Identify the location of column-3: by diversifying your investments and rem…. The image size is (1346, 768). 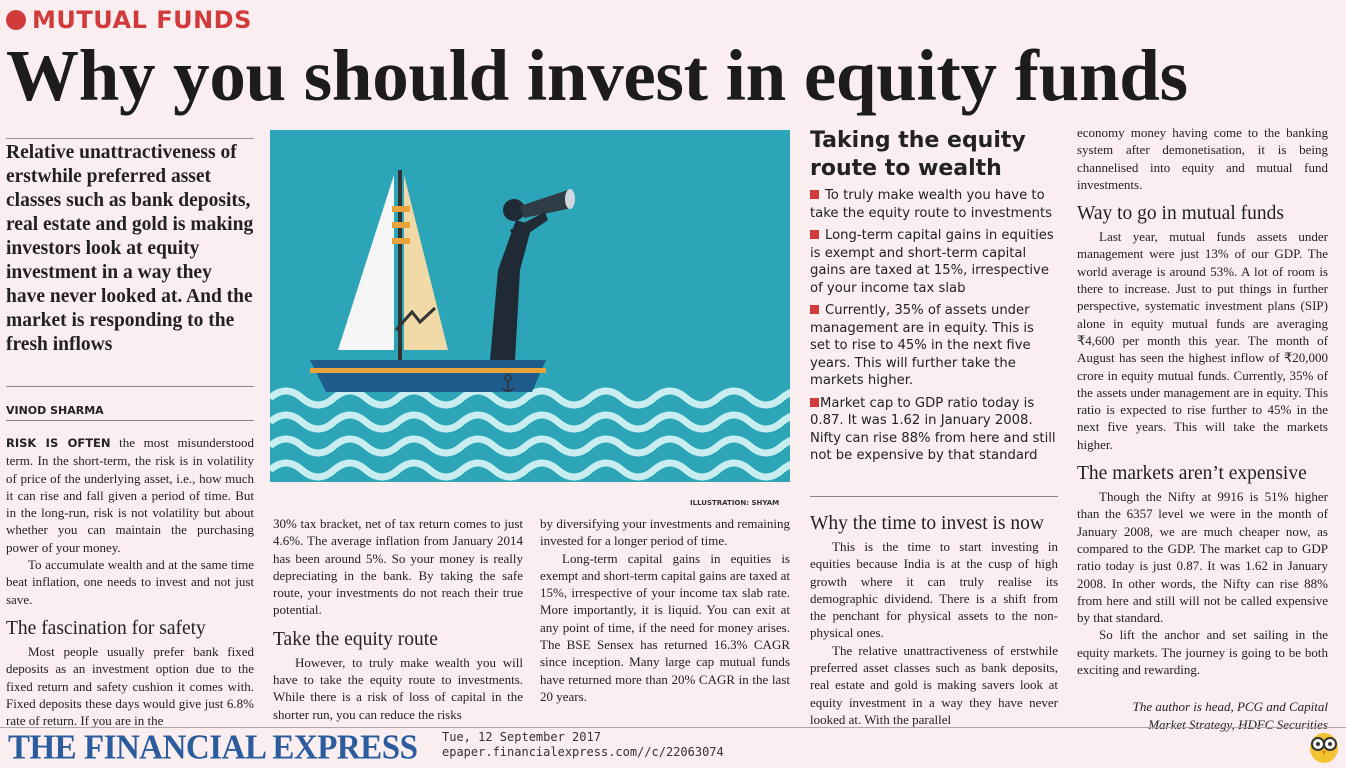
(665, 610).